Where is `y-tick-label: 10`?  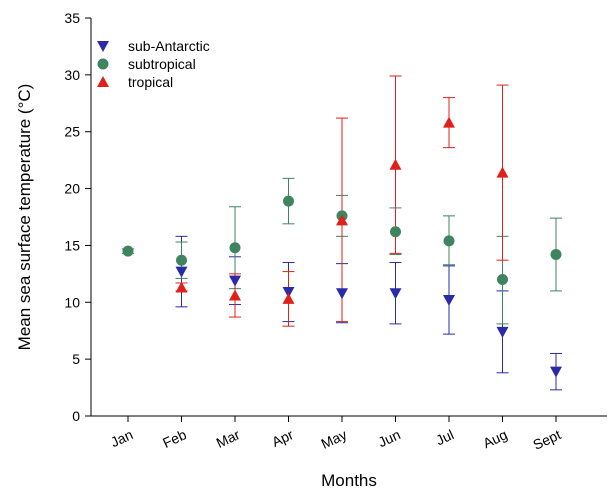
y-tick-label: 10 is located at coordinates (72, 302).